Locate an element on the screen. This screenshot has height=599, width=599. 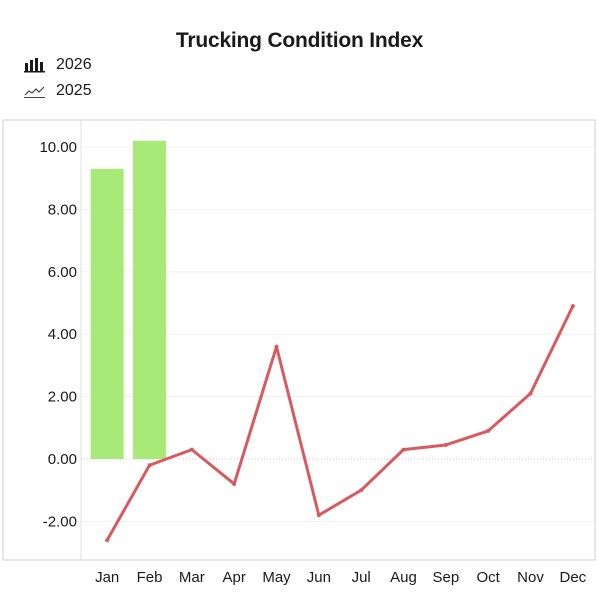
y-tick-label: -2.00 is located at coordinates (60, 521).